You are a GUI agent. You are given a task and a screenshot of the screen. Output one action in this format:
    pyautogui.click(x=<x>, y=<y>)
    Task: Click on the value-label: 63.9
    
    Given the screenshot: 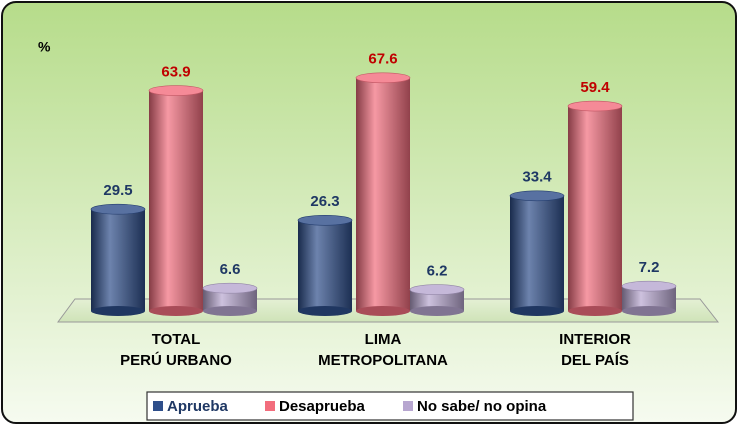 What is the action you would take?
    pyautogui.click(x=175, y=72)
    